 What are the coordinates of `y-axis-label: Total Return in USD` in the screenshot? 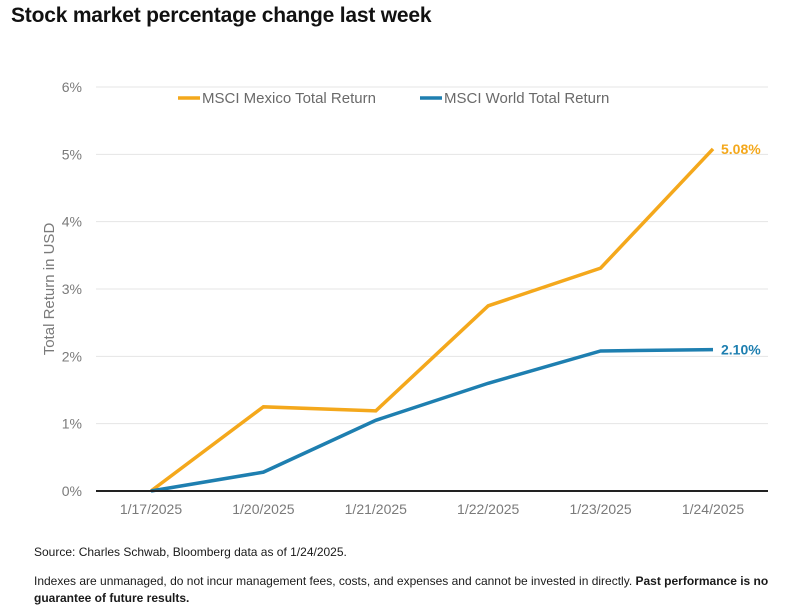 It's located at (49, 289).